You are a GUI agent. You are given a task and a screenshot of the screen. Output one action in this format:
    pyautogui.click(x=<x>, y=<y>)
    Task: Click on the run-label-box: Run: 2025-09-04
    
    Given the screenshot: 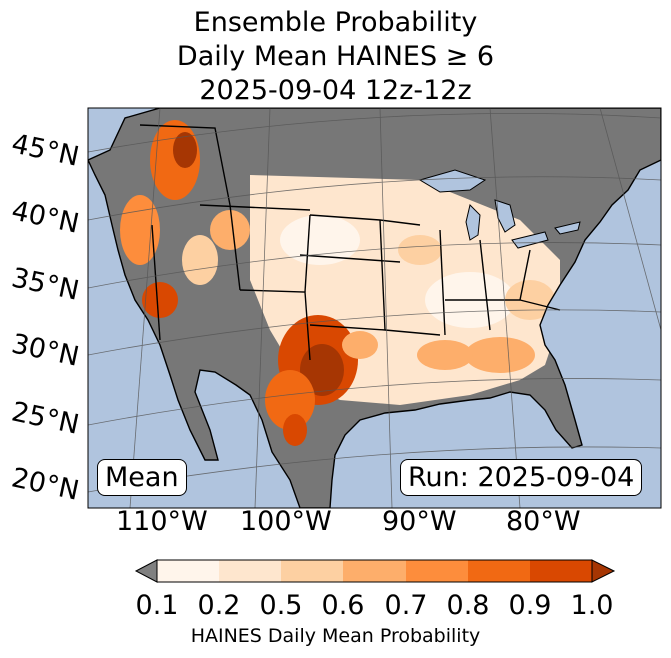 What is the action you would take?
    pyautogui.click(x=521, y=477)
    